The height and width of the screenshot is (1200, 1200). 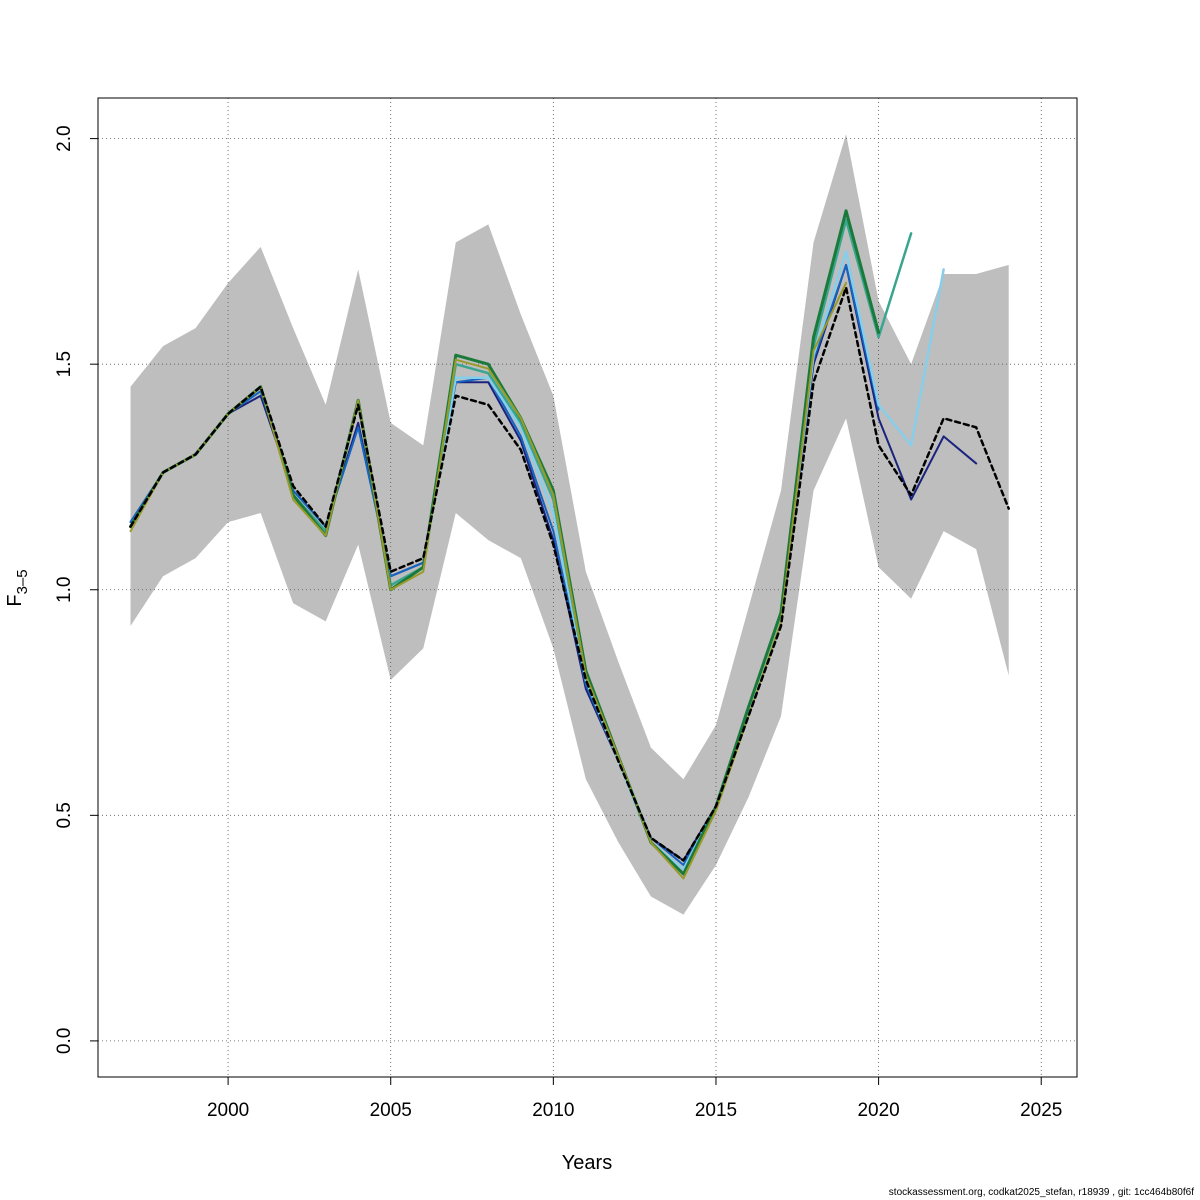 I want to click on x-axis-title: Years, so click(x=587, y=1163).